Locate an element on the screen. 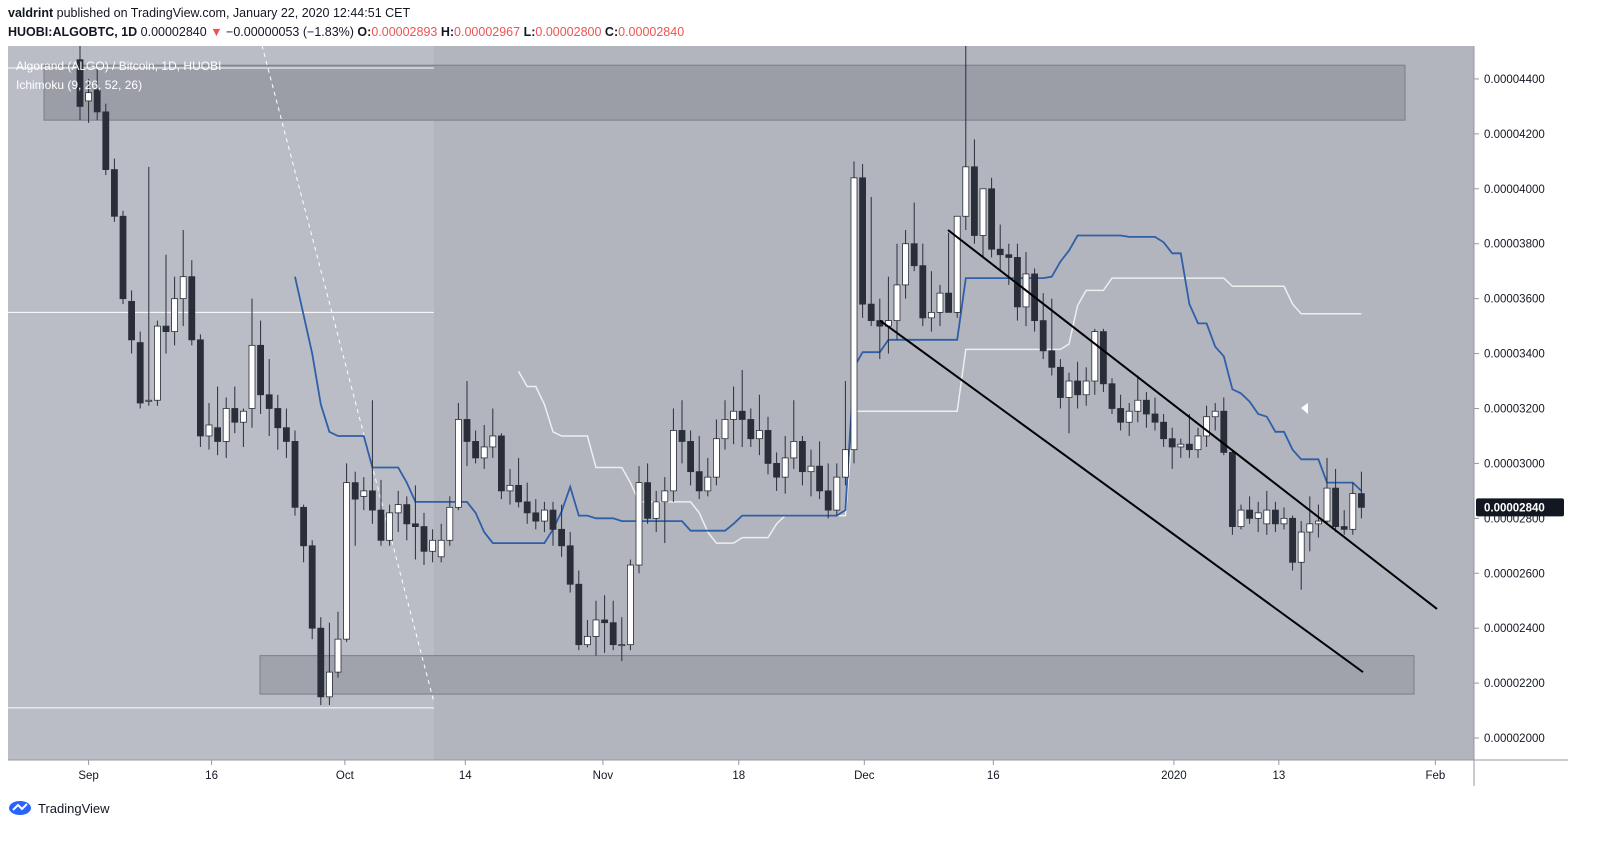 This screenshot has width=1597, height=844. time-axis is located at coordinates (788, 773).